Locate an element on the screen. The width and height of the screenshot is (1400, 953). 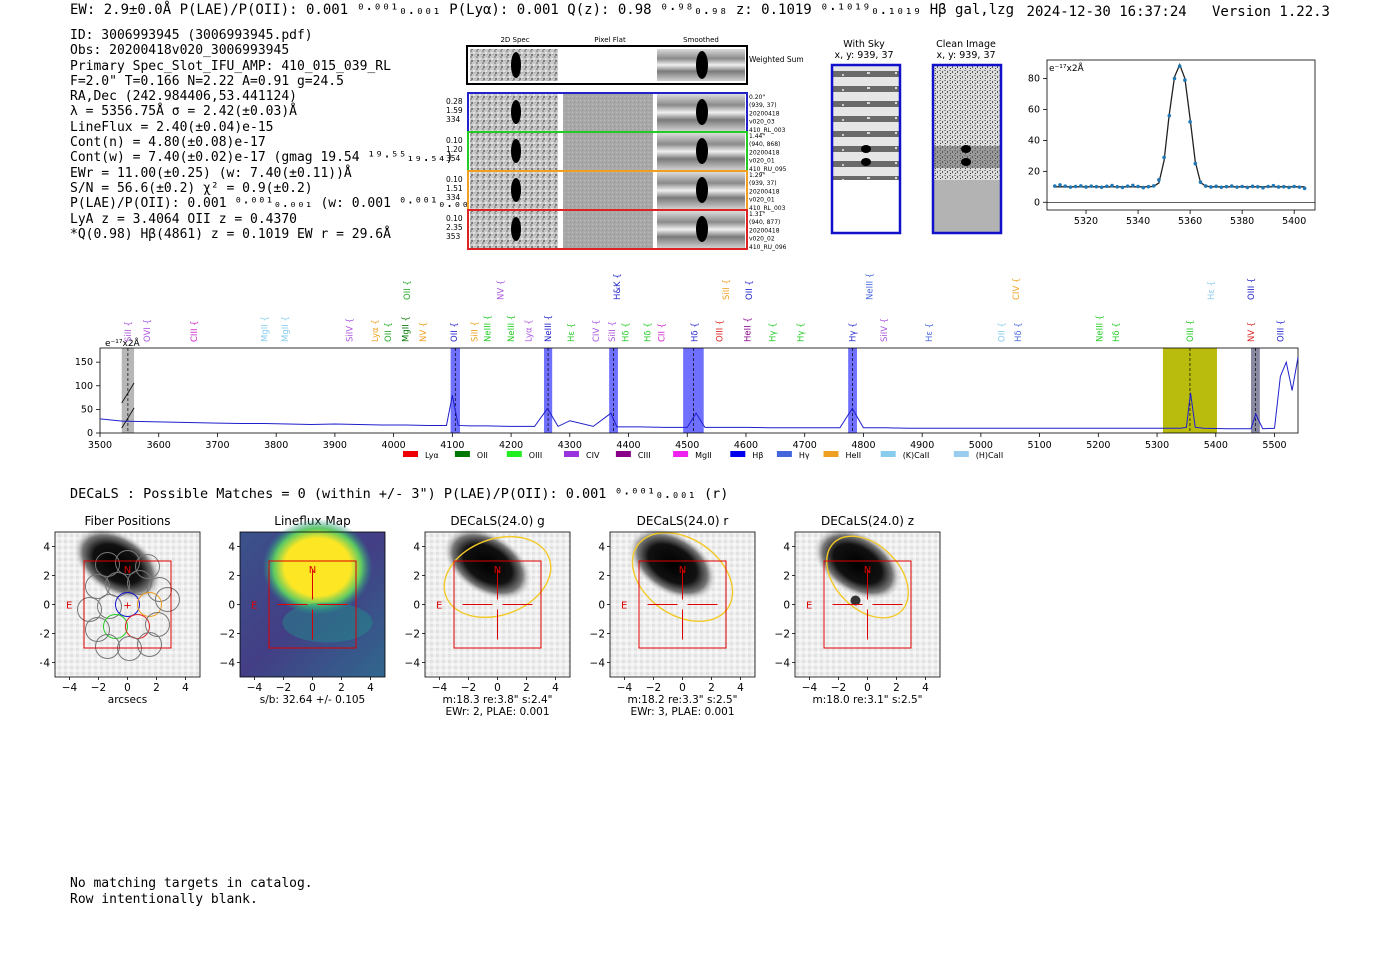
x-tick-label: 4200 is located at coordinates (511, 445).